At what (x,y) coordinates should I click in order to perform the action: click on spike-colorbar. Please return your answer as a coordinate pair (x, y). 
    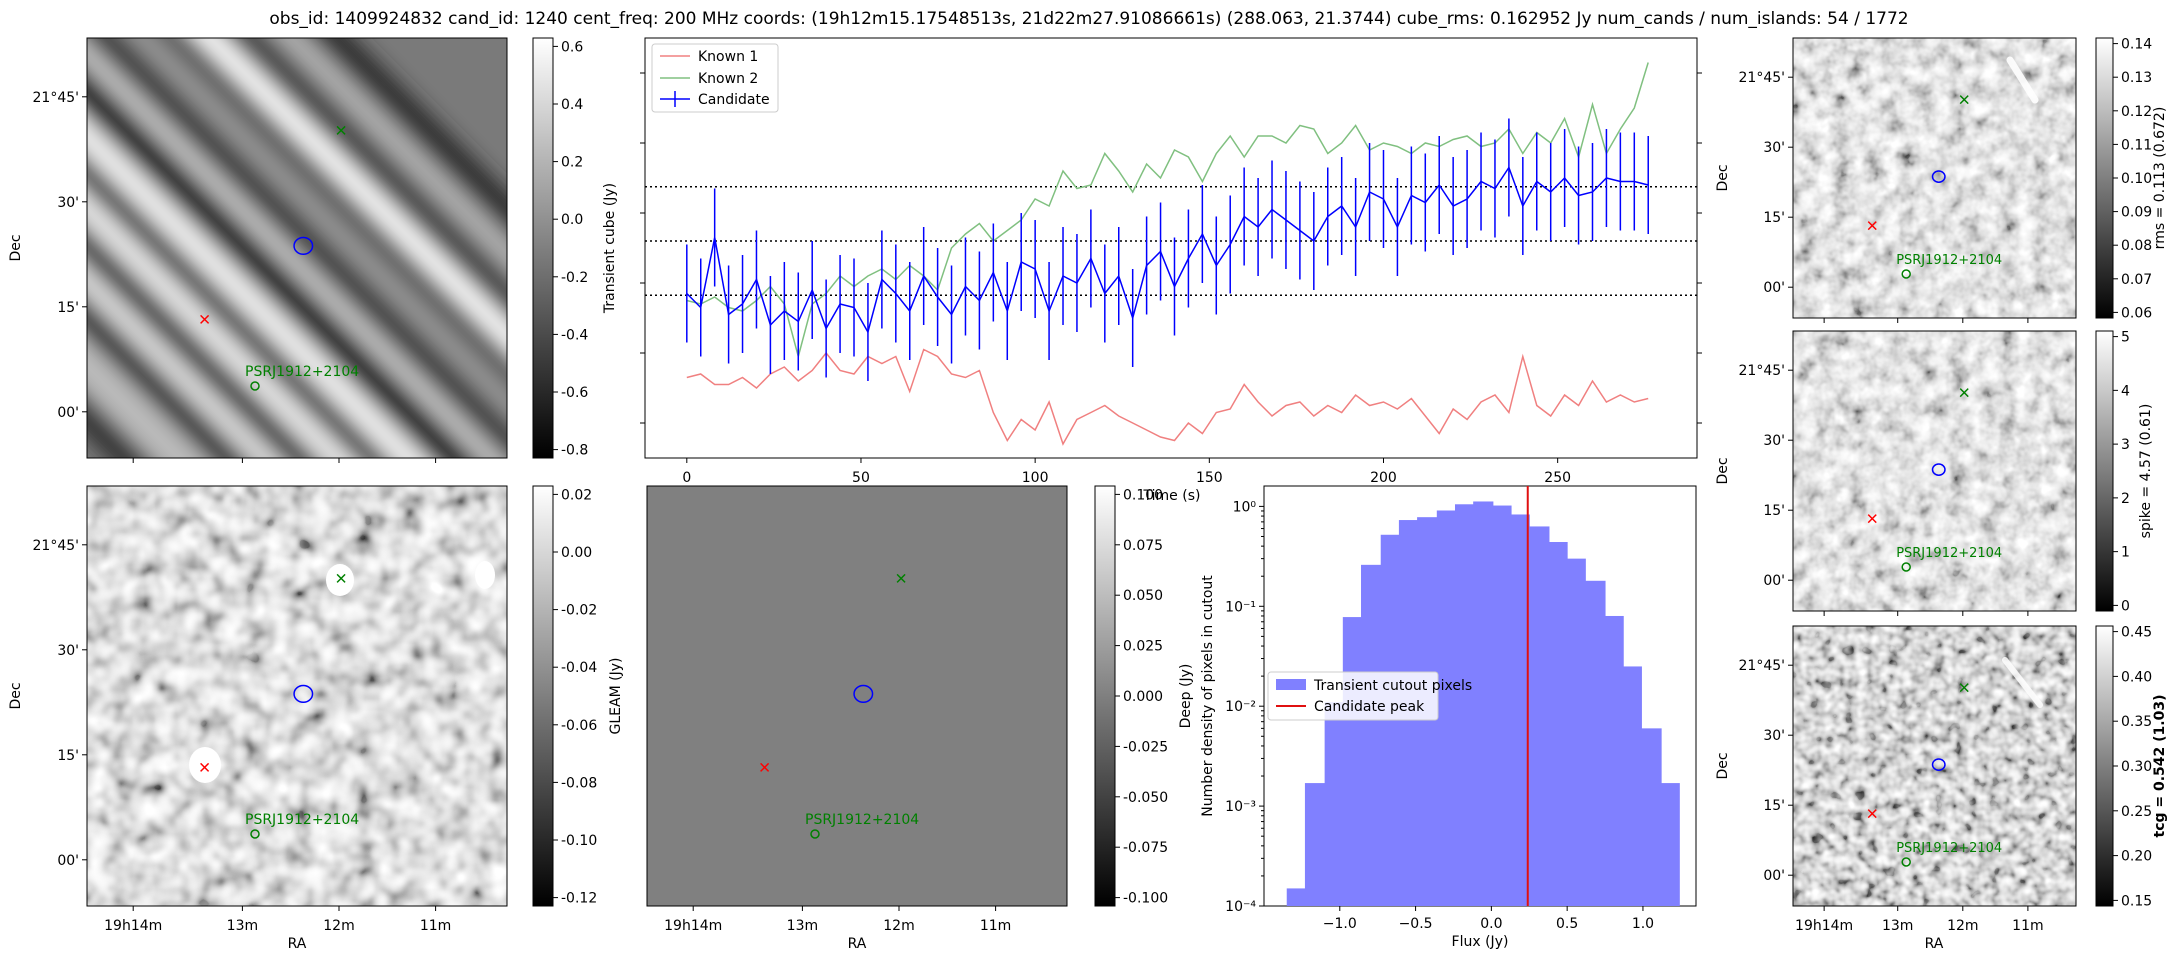
    Looking at the image, I should click on (2104, 471).